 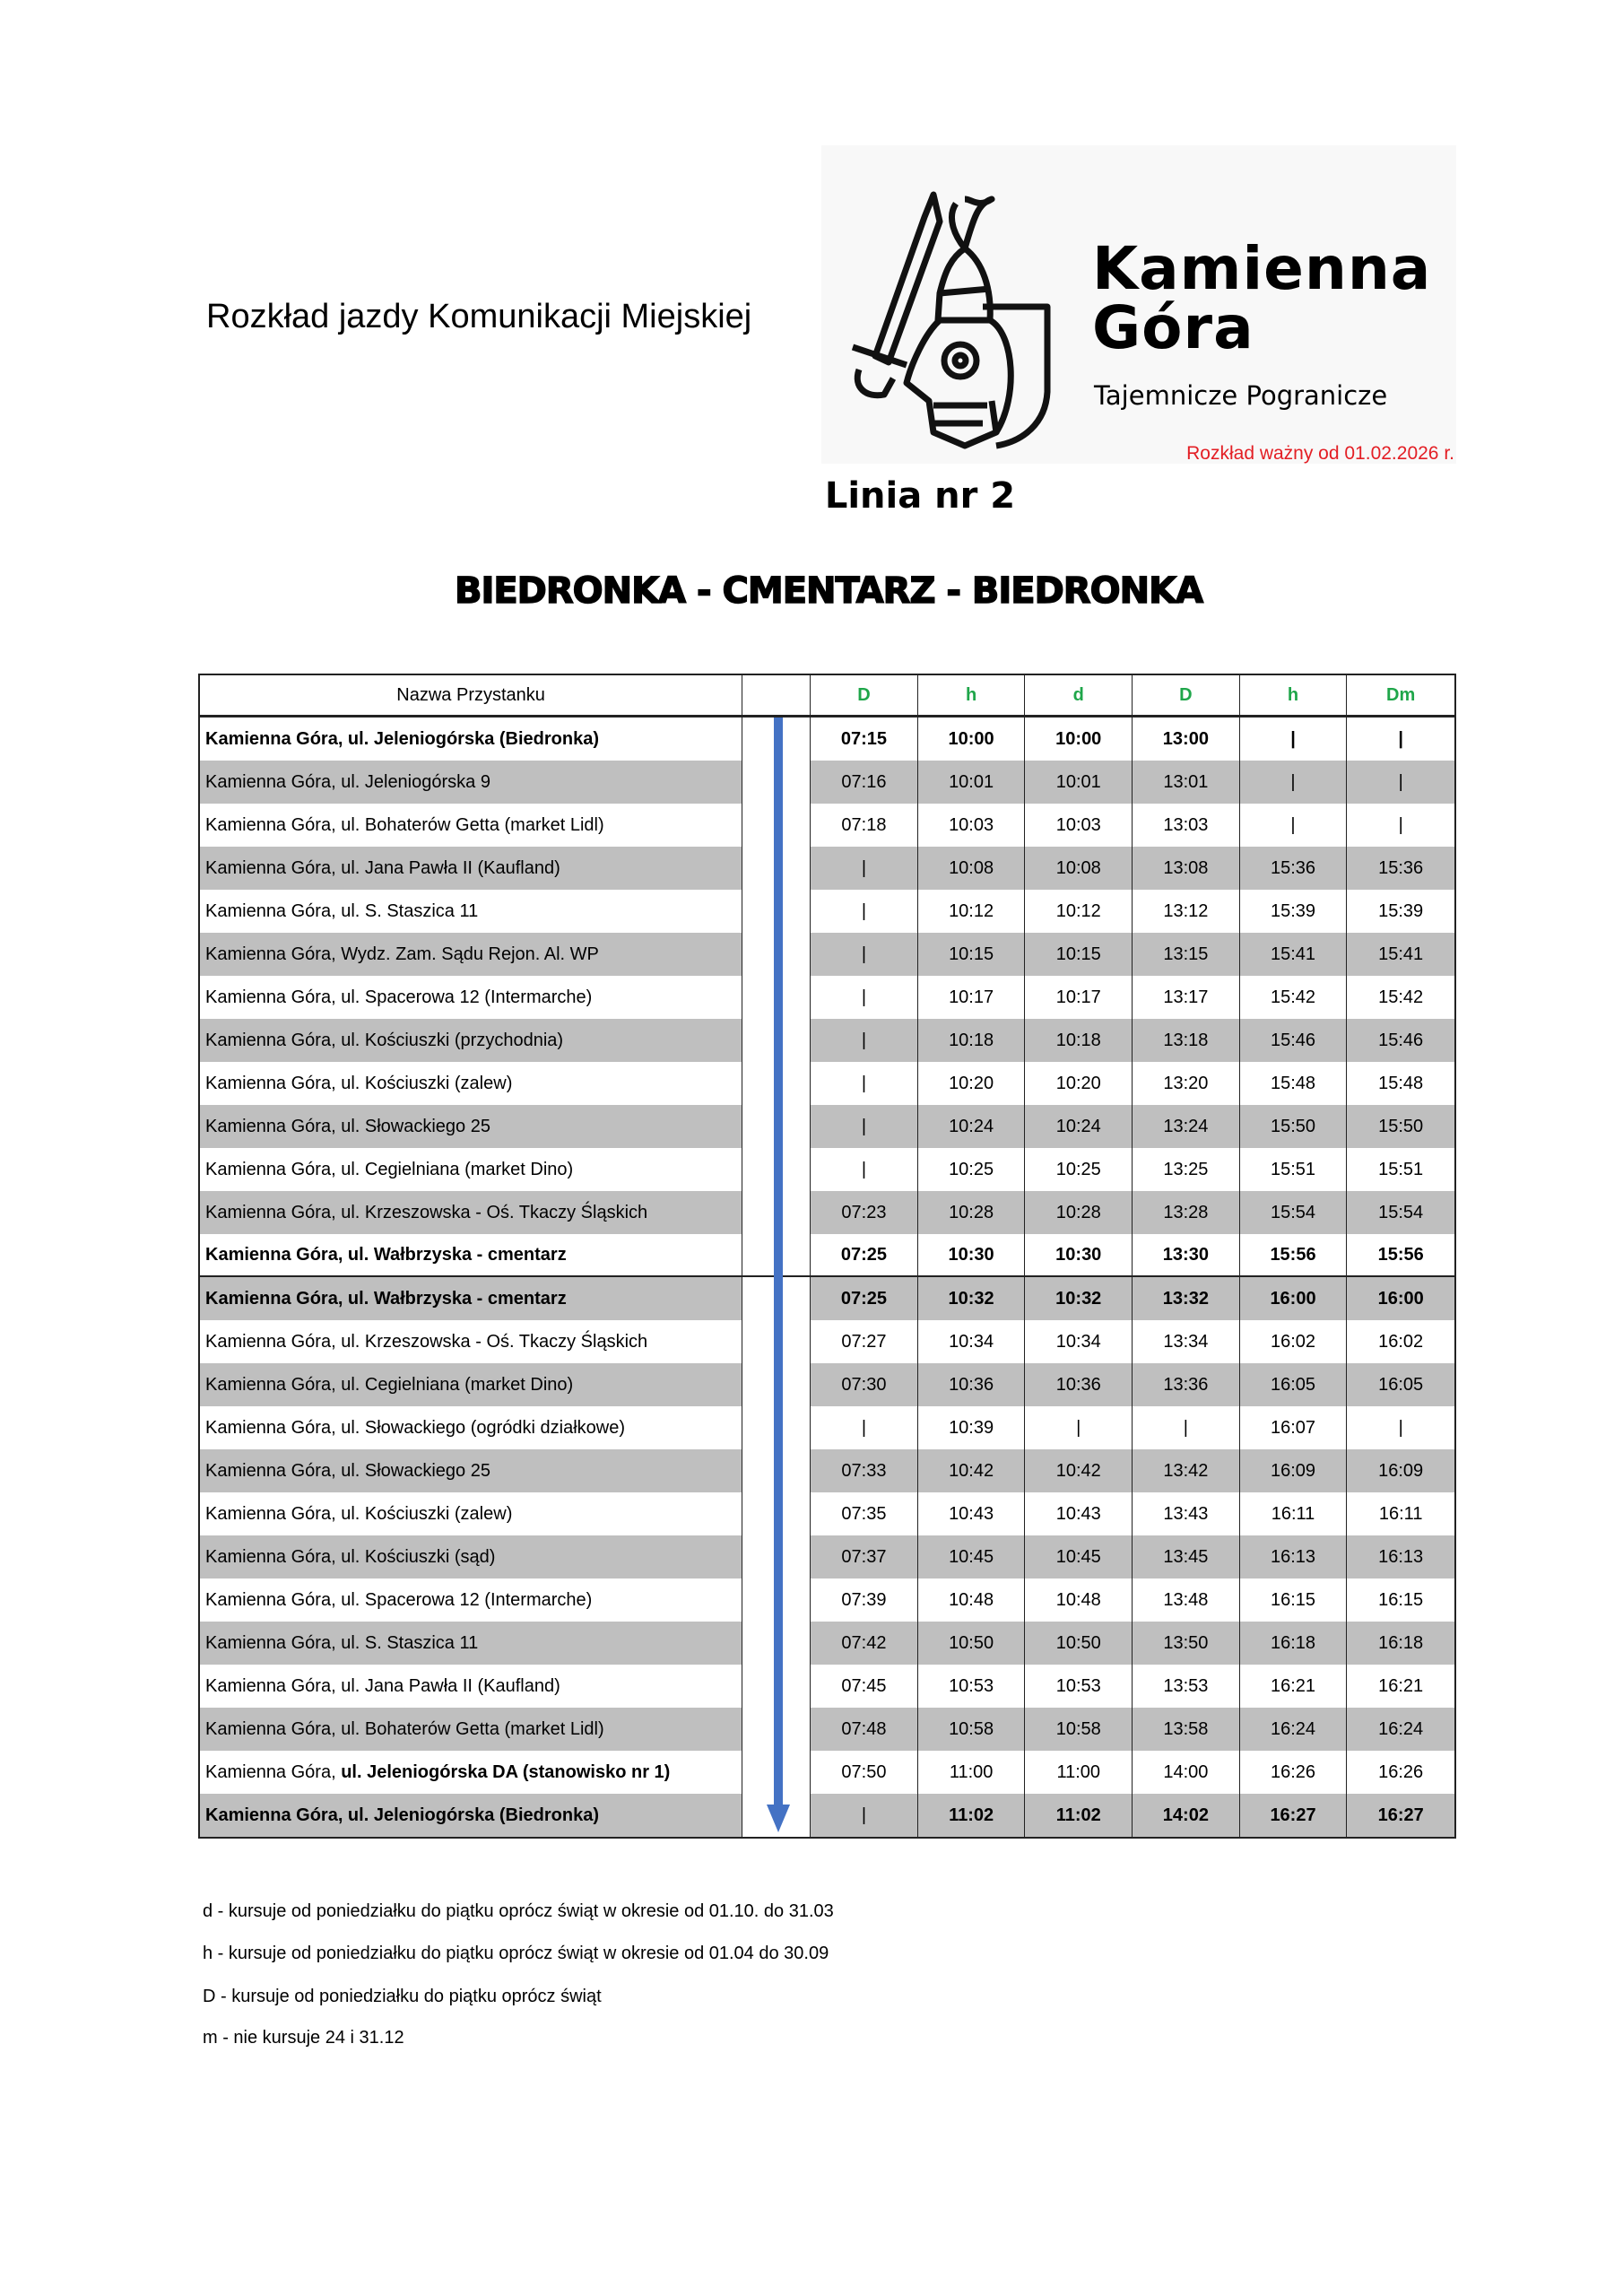 What do you see at coordinates (972, 1772) in the screenshot?
I see `departure-time: 11:00` at bounding box center [972, 1772].